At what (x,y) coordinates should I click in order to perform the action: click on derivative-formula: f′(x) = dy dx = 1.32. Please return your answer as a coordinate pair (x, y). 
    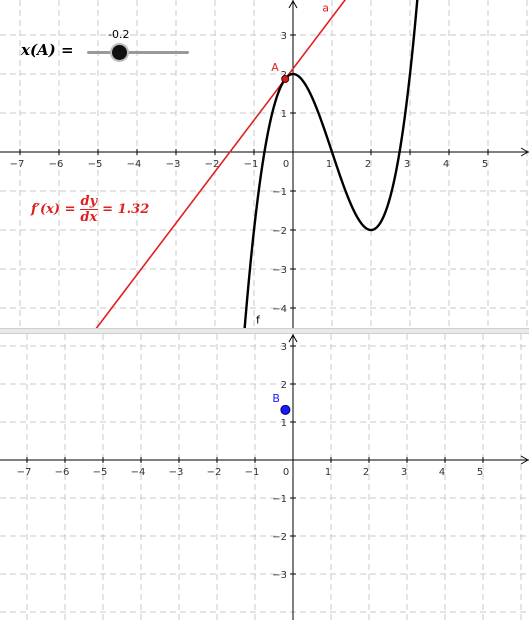
    Looking at the image, I should click on (90, 209).